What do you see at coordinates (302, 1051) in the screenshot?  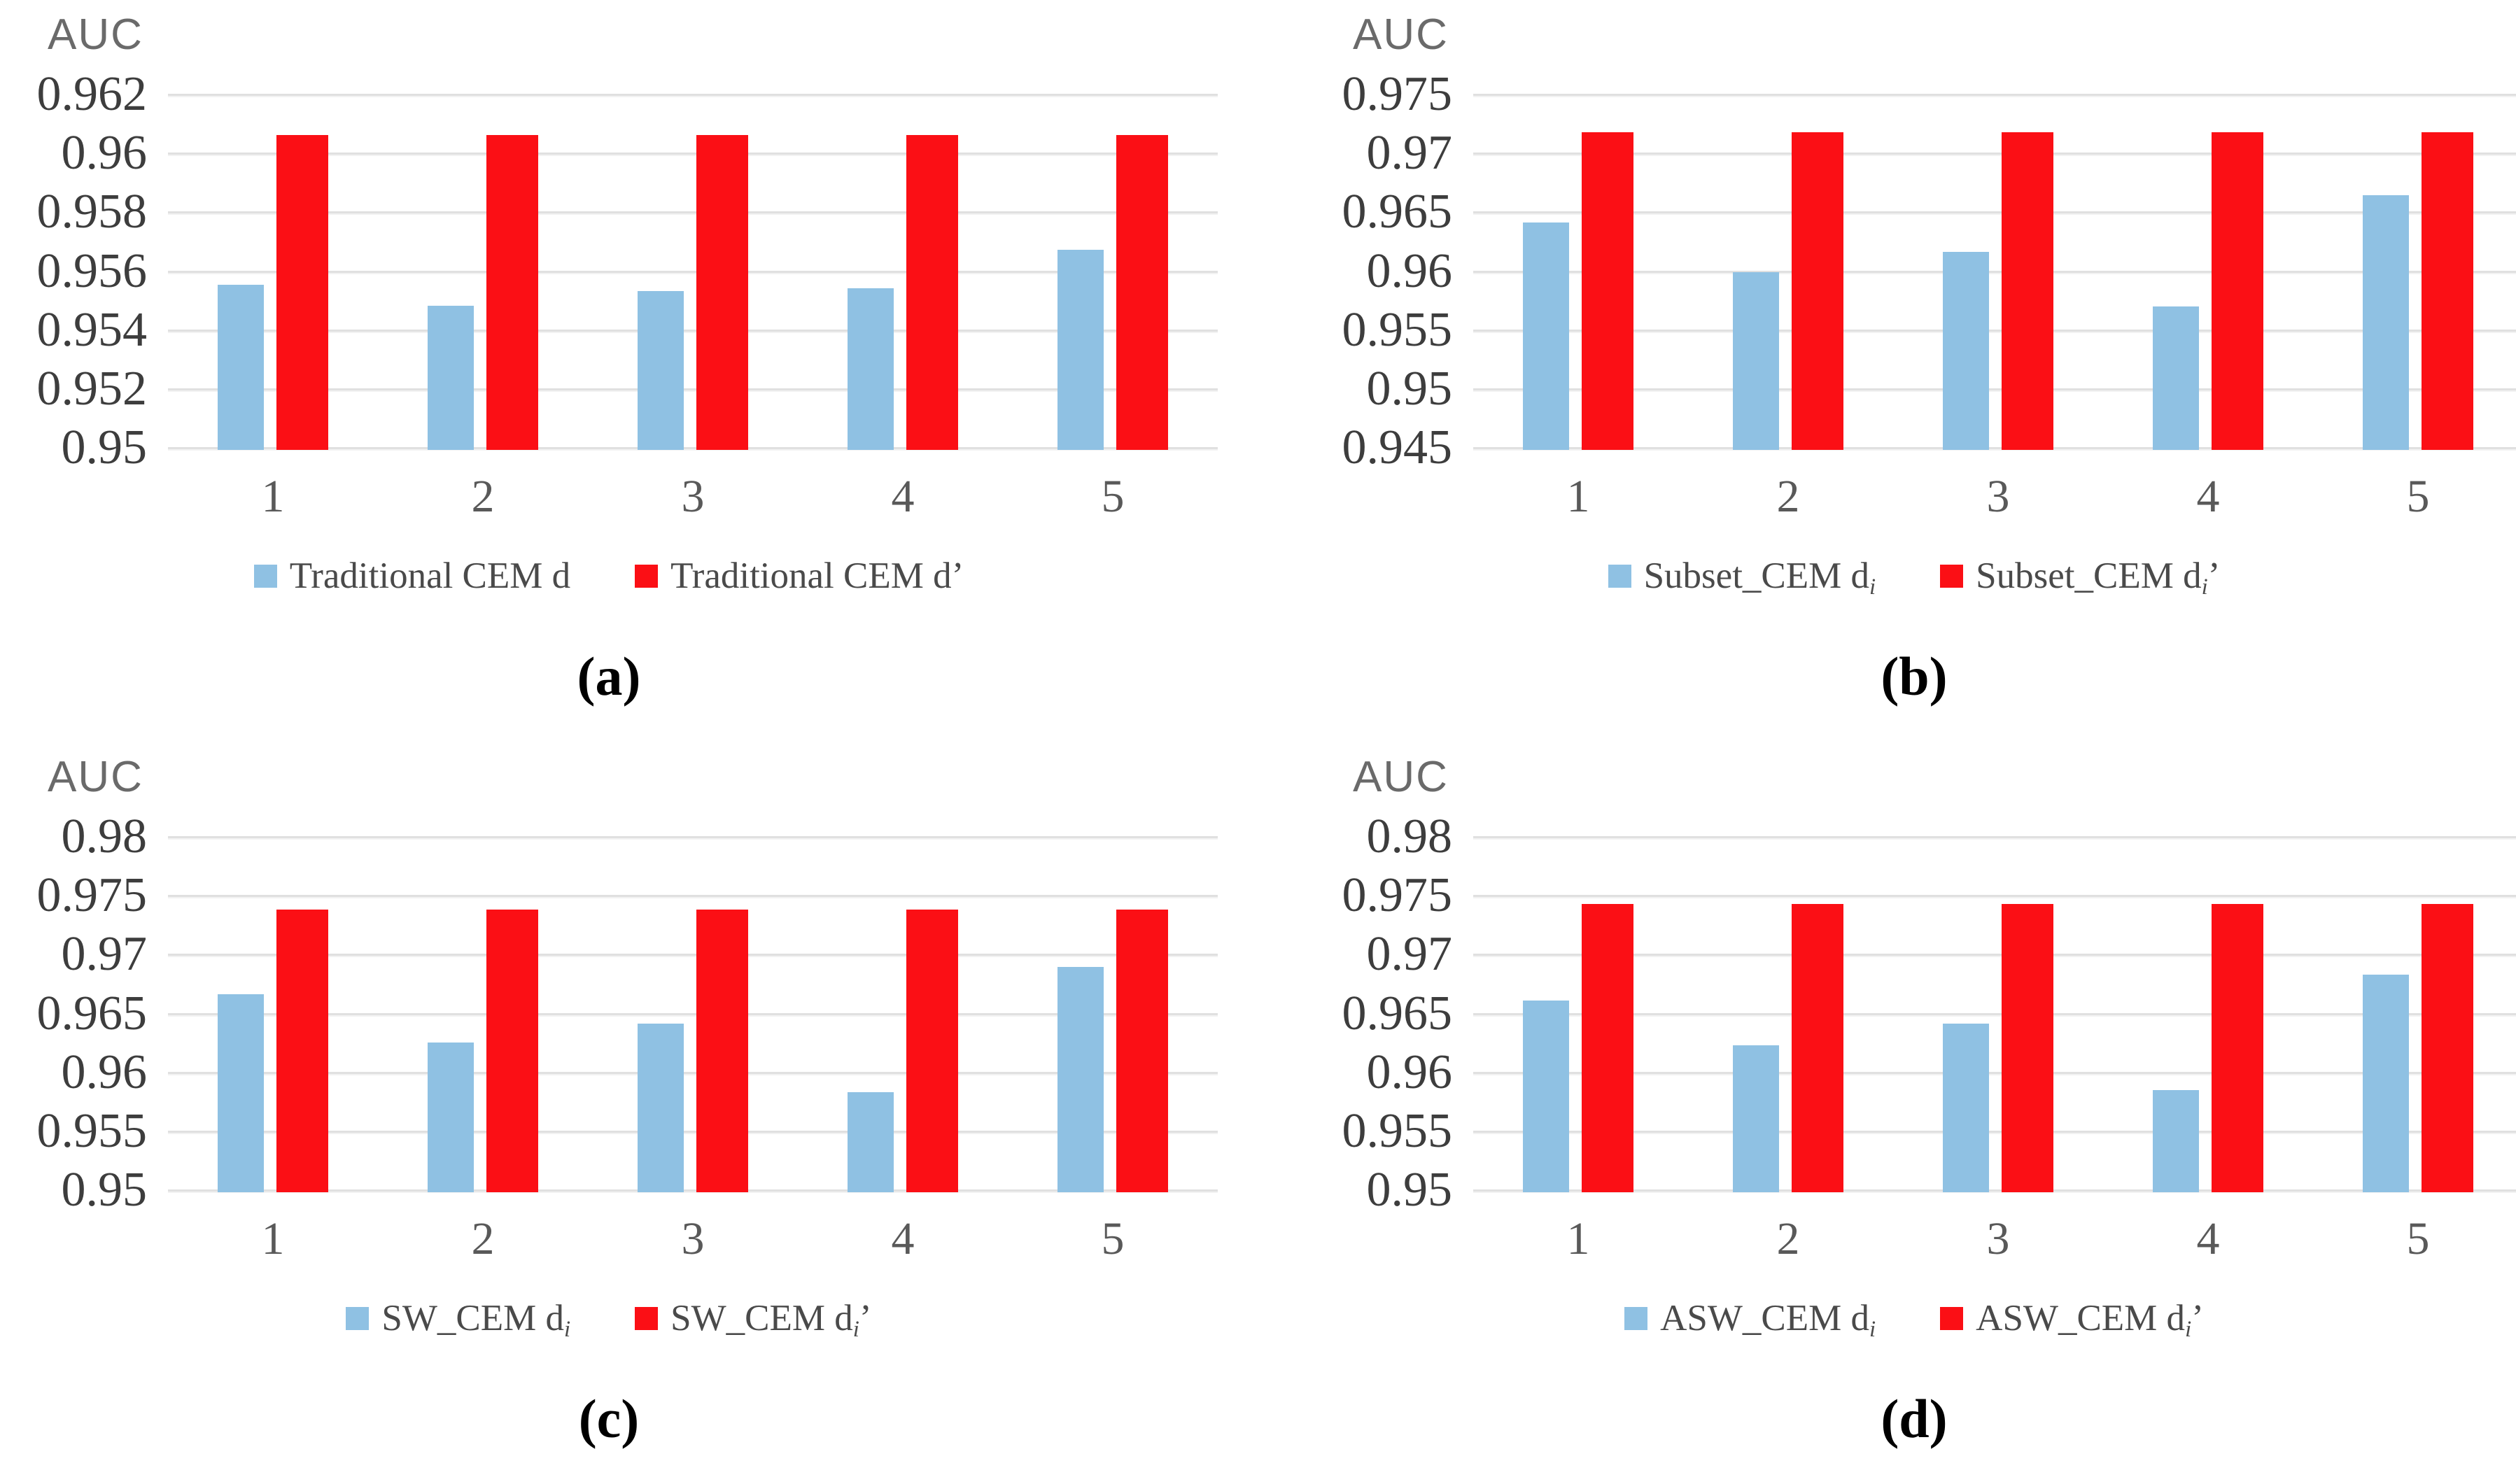 I see `bar-c-series2-cat1` at bounding box center [302, 1051].